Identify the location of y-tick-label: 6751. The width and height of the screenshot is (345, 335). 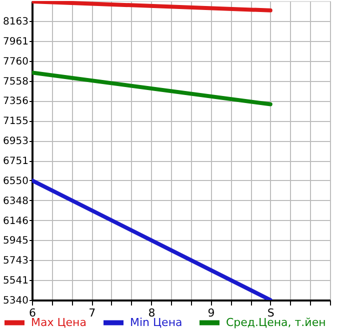
(15, 162).